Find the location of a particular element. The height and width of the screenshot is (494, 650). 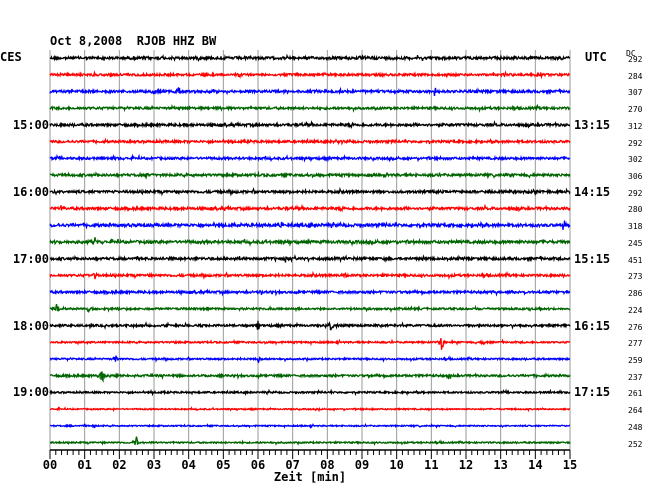

x-tick-label-04: 04 is located at coordinates (188, 465).